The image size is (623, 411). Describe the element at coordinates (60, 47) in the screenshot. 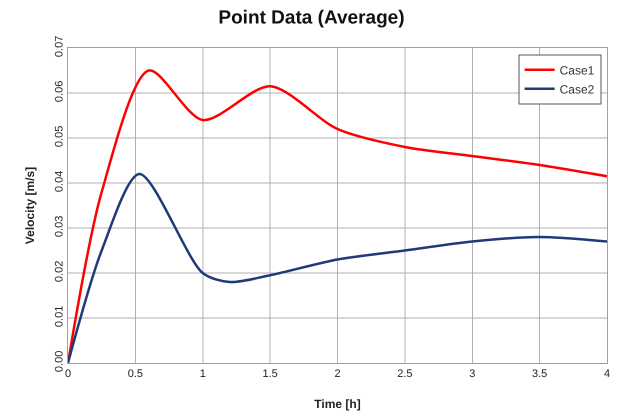

I see `y-tick-label: 0.07` at that location.